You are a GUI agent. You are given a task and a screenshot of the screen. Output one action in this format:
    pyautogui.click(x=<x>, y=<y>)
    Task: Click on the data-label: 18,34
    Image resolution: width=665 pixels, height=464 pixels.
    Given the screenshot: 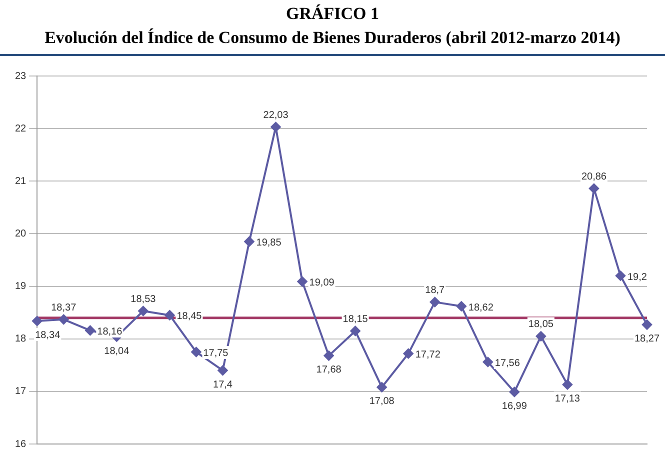 What is the action you would take?
    pyautogui.click(x=48, y=335)
    